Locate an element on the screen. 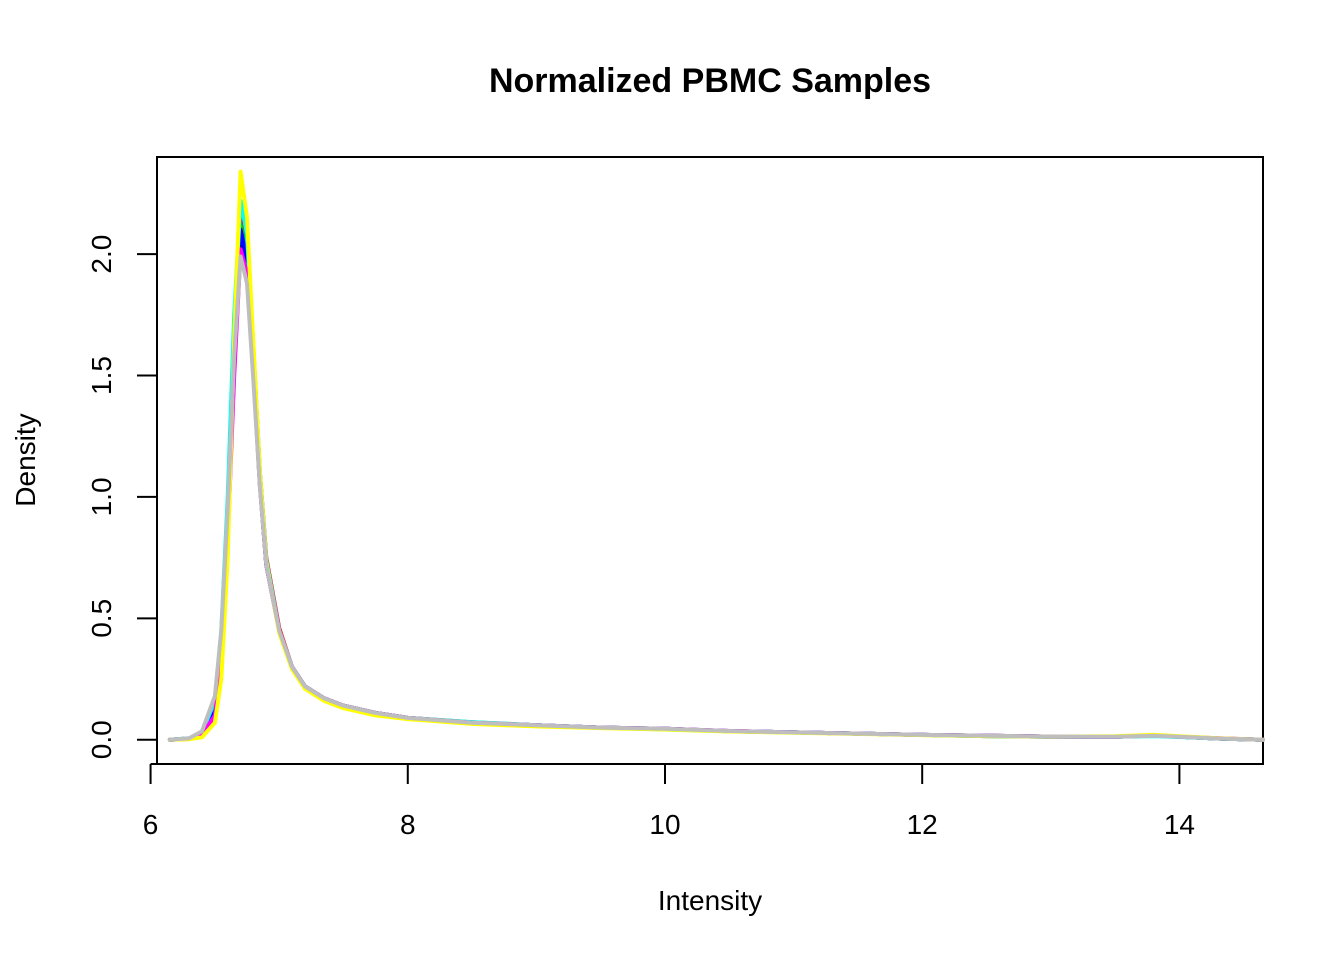 This screenshot has width=1344, height=960. x-tick-label: 14 is located at coordinates (1179, 824).